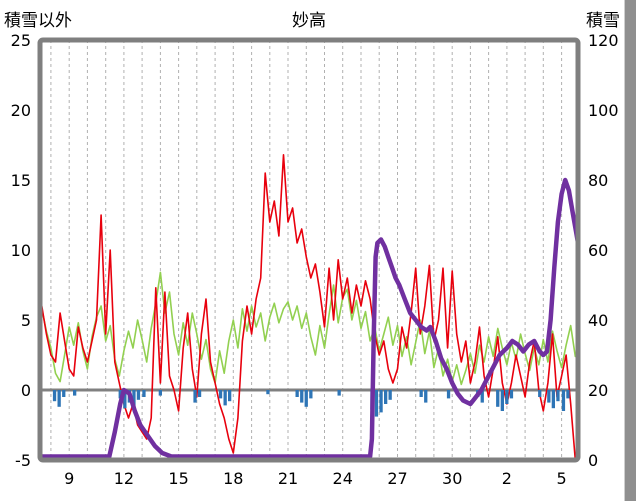 This screenshot has height=501, width=636. Describe the element at coordinates (21, 250) in the screenshot. I see `left-axis-tick-label: 10` at that location.